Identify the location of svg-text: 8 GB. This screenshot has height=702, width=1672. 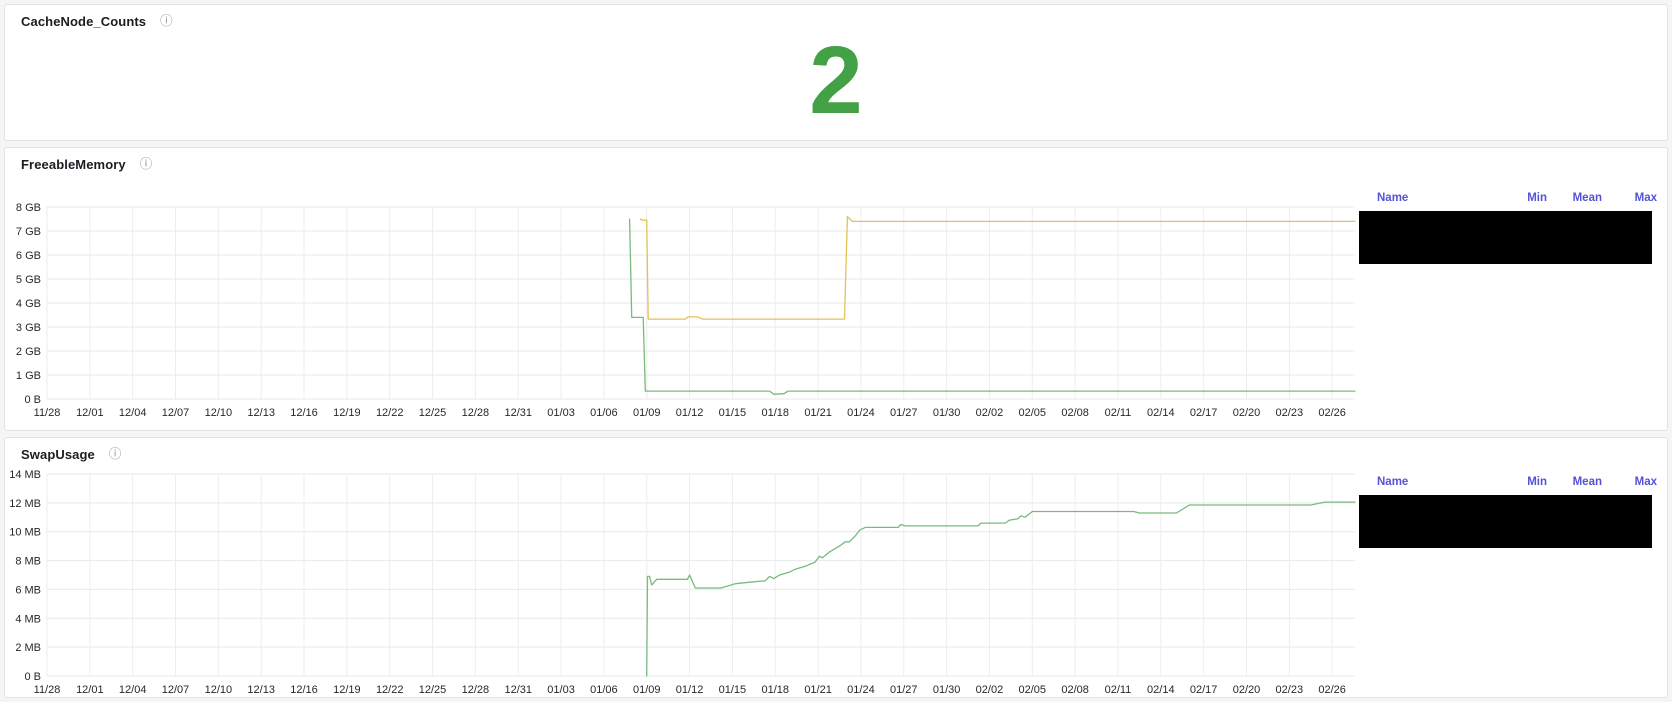
(28, 208).